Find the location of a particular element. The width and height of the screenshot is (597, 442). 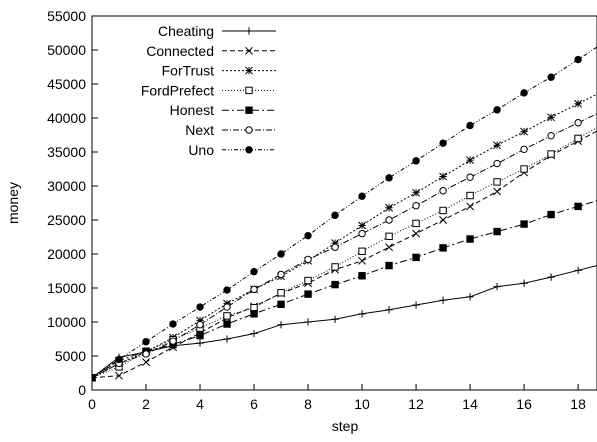

legend-label: Cheating is located at coordinates (186, 31).